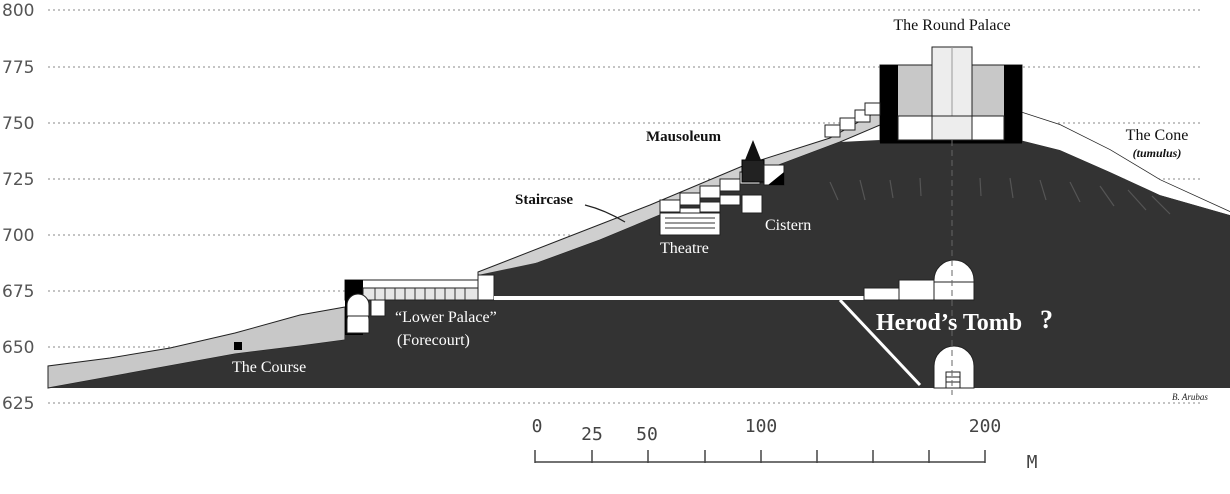  What do you see at coordinates (433, 340) in the screenshot?
I see `forecourt-label: (Forecourt)` at bounding box center [433, 340].